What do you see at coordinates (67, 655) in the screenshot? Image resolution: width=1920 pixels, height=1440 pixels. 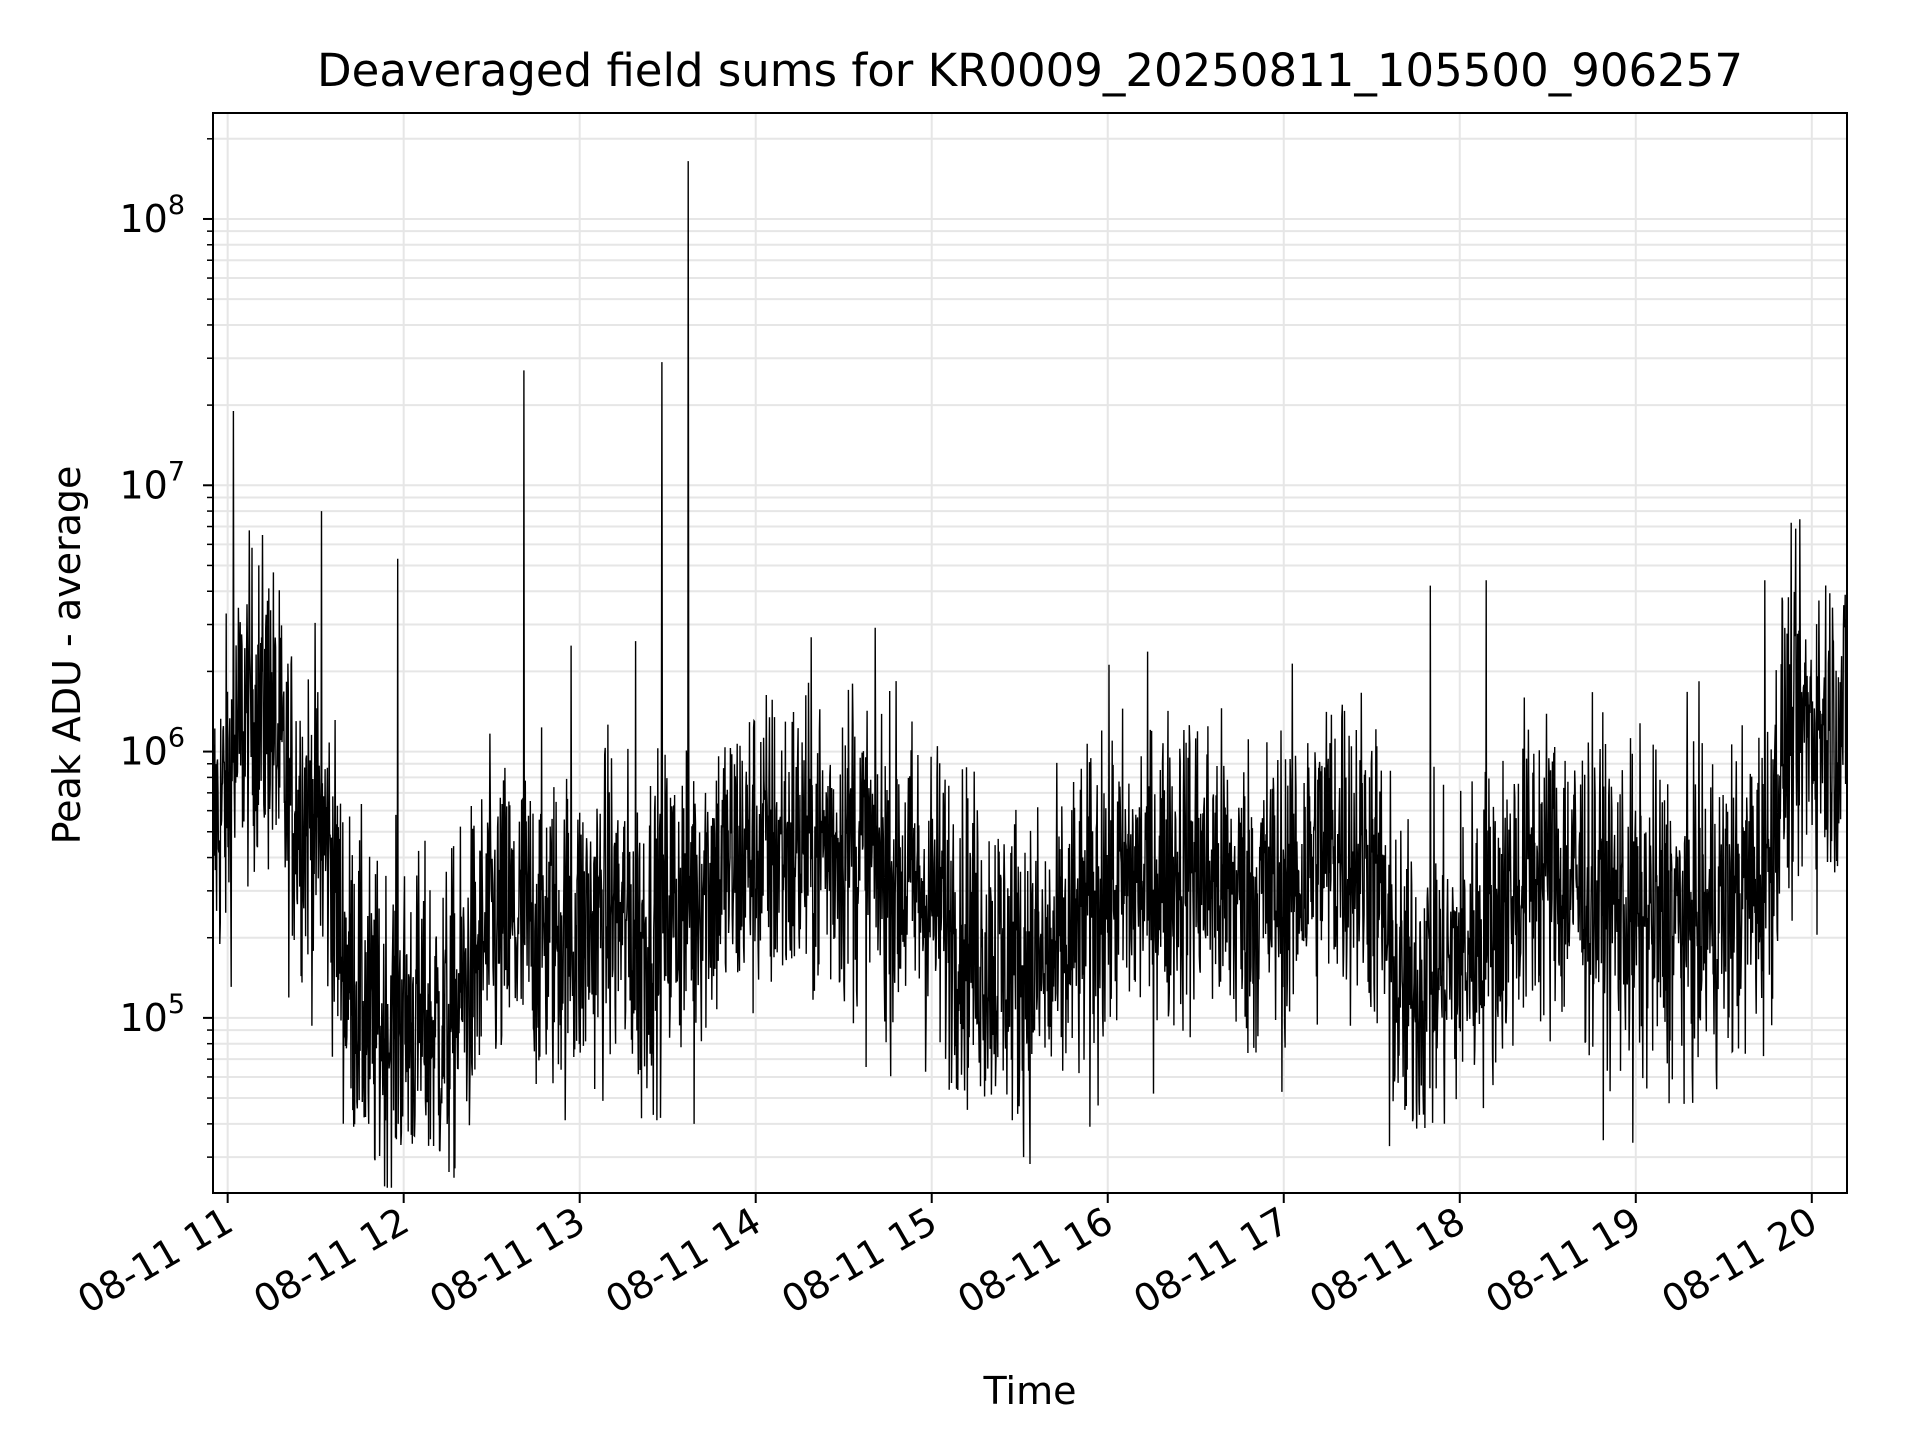 I see `y-axis-label: Peak ADU - average` at bounding box center [67, 655].